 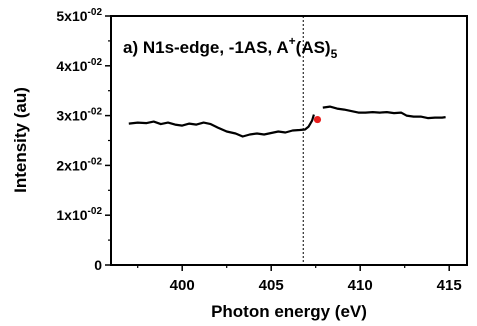 I want to click on x-axis-label: Photon energy (eV), so click(x=289, y=311).